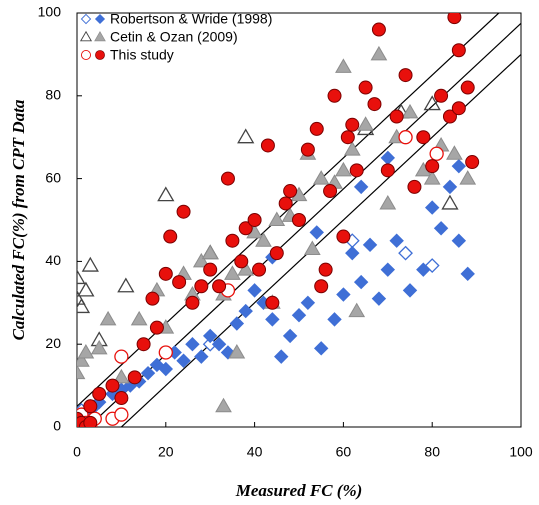  What do you see at coordinates (86, 19) in the screenshot?
I see `open-diamond` at bounding box center [86, 19].